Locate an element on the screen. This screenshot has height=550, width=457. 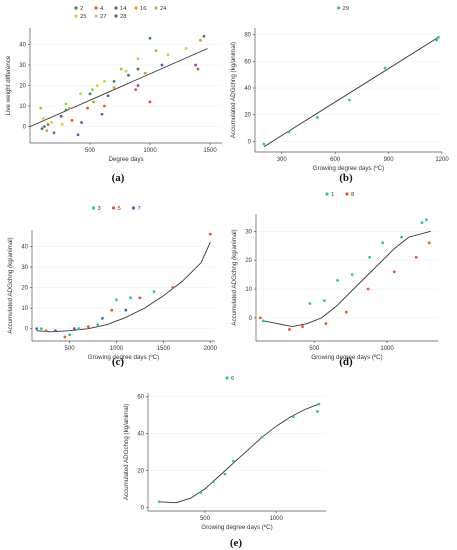
legend-label-16: 16 is located at coordinates (143, 9).